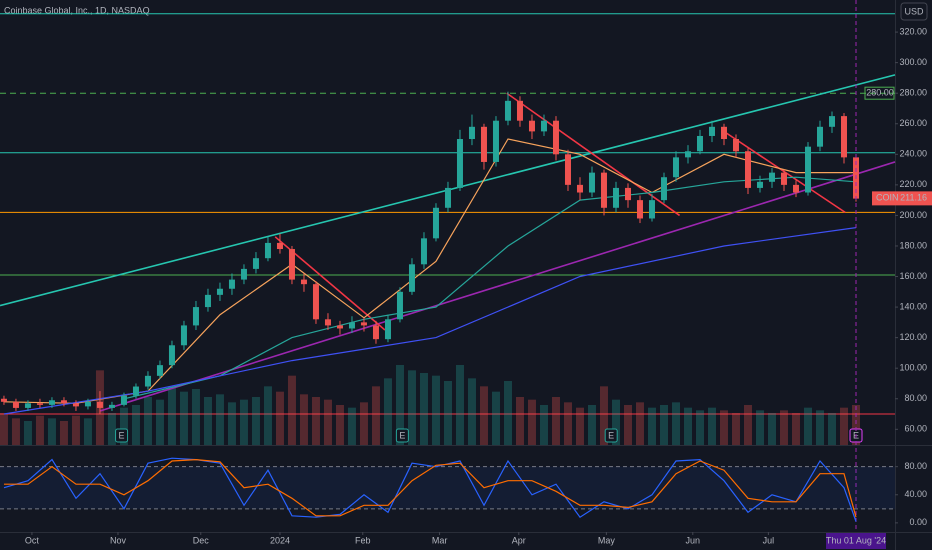 Image resolution: width=932 pixels, height=550 pixels. What do you see at coordinates (118, 540) in the screenshot?
I see `x-tick-label: Nov` at bounding box center [118, 540].